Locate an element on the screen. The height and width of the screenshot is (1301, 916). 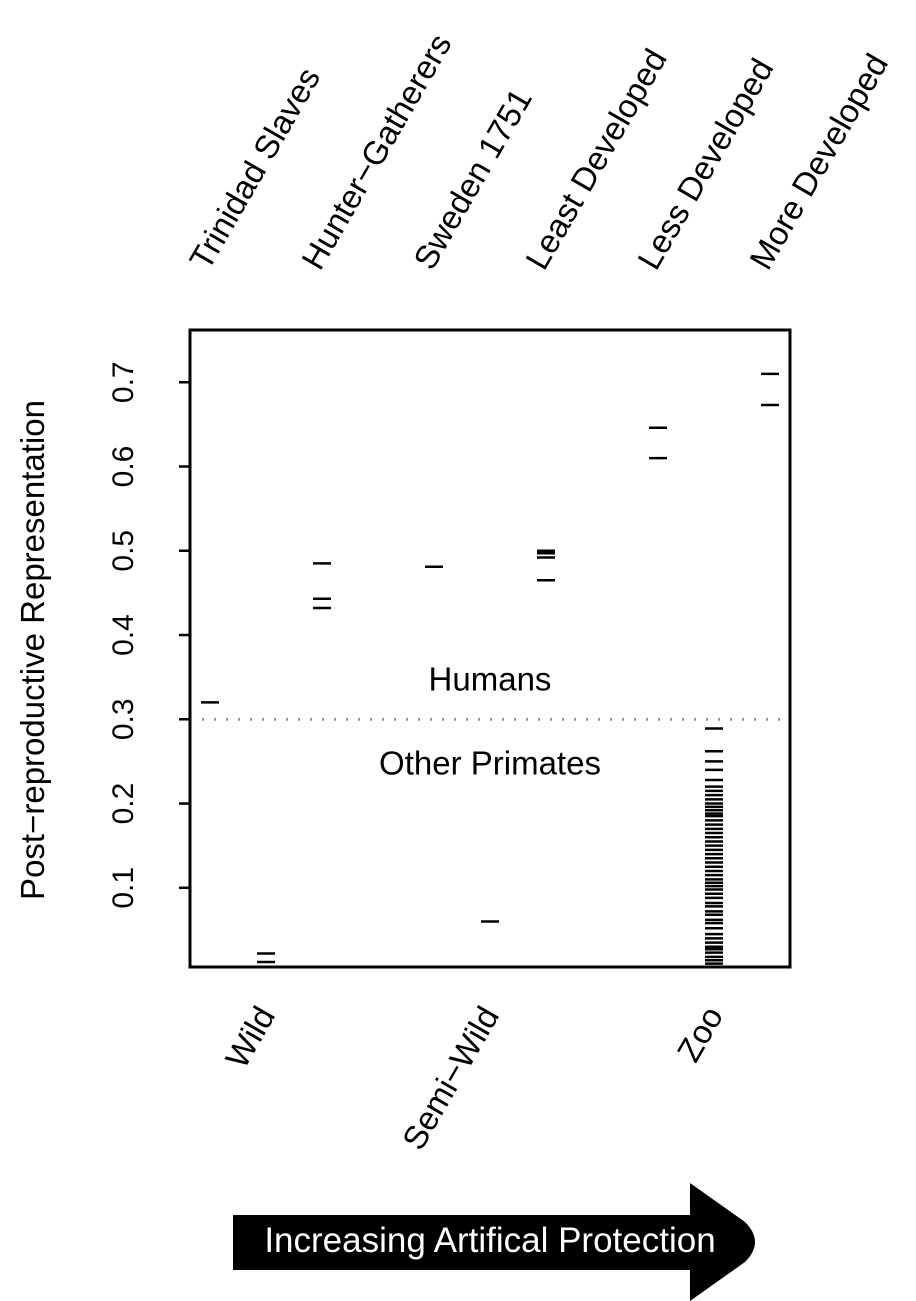
bottom-label: Wild is located at coordinates (250, 1037).